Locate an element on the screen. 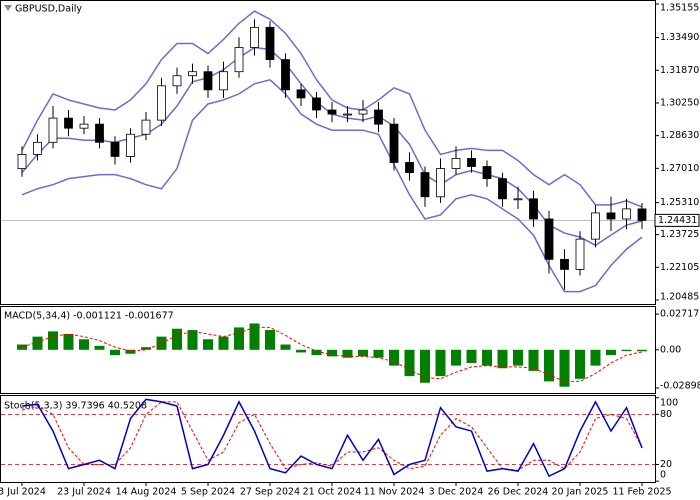  y-tick-label: 0 is located at coordinates (663, 475).